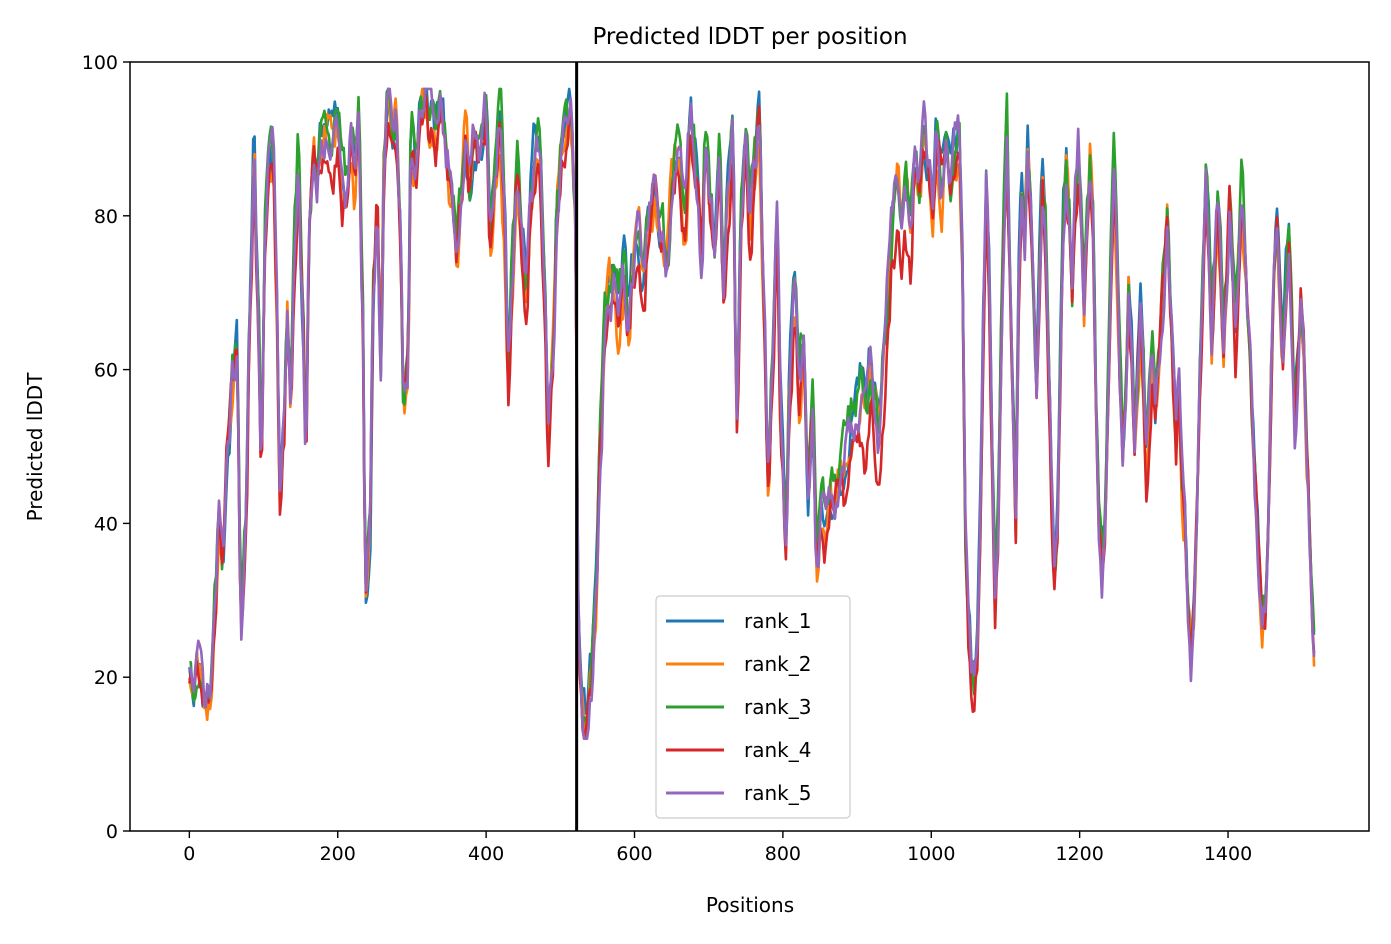  I want to click on legend-label-rank_4: rank_4, so click(777, 750).